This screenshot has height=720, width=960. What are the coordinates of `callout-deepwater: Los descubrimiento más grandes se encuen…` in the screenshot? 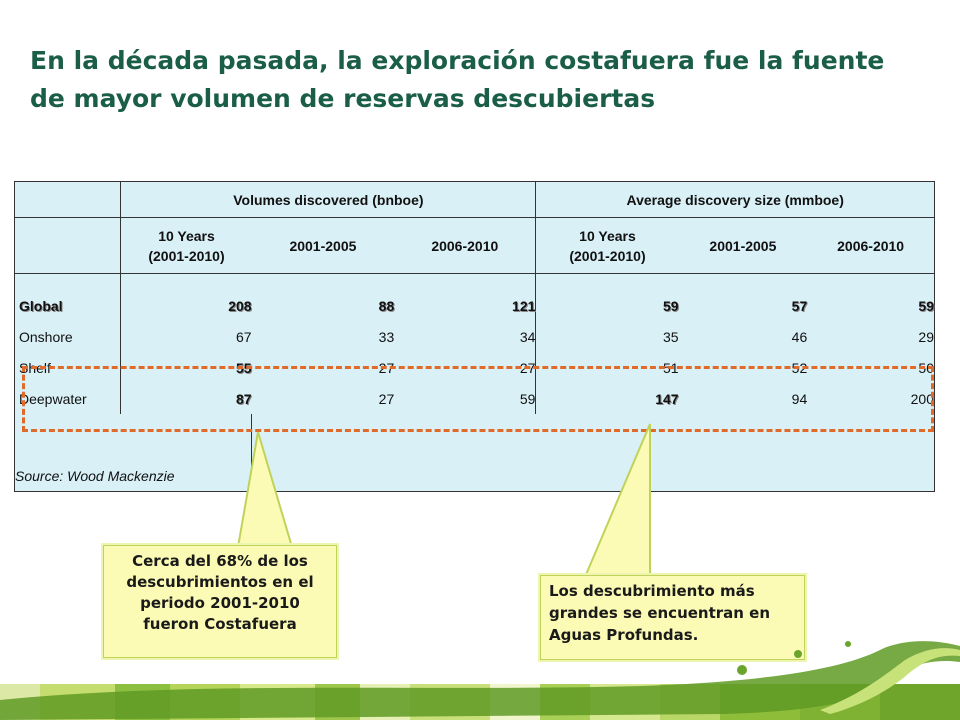 It's located at (672, 617).